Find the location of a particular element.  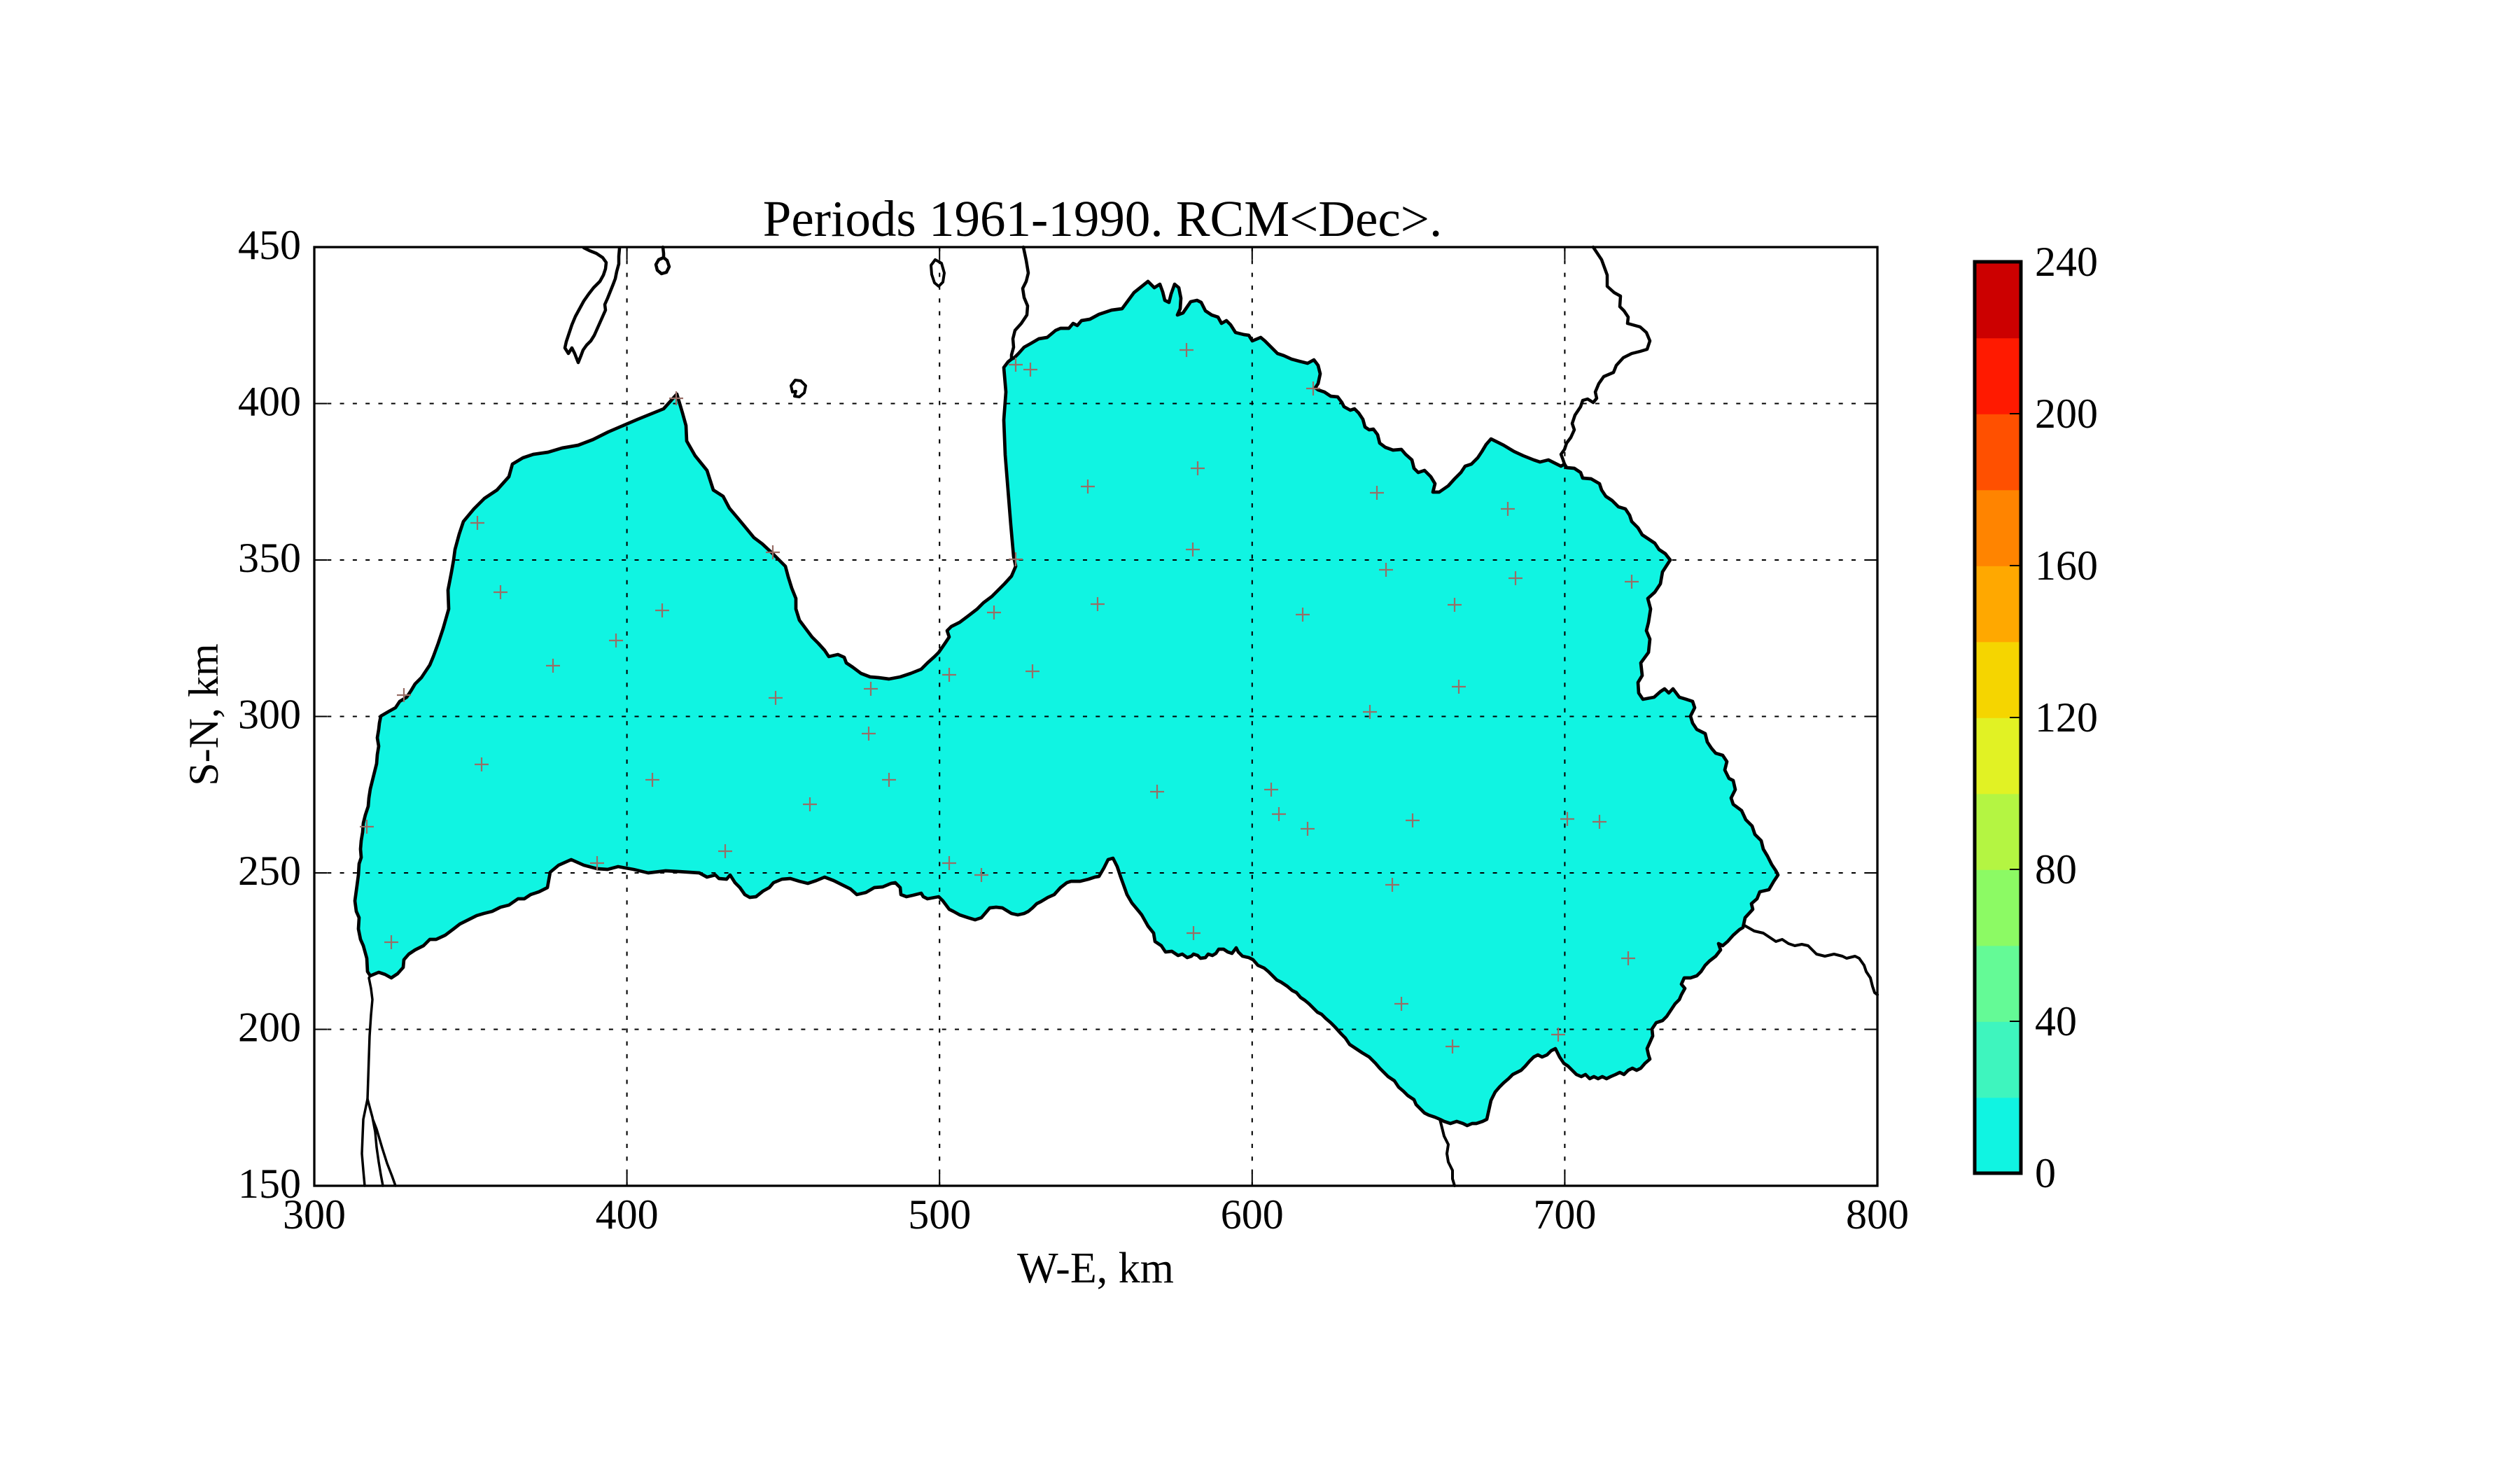

svg-text: 350 is located at coordinates (269, 558).